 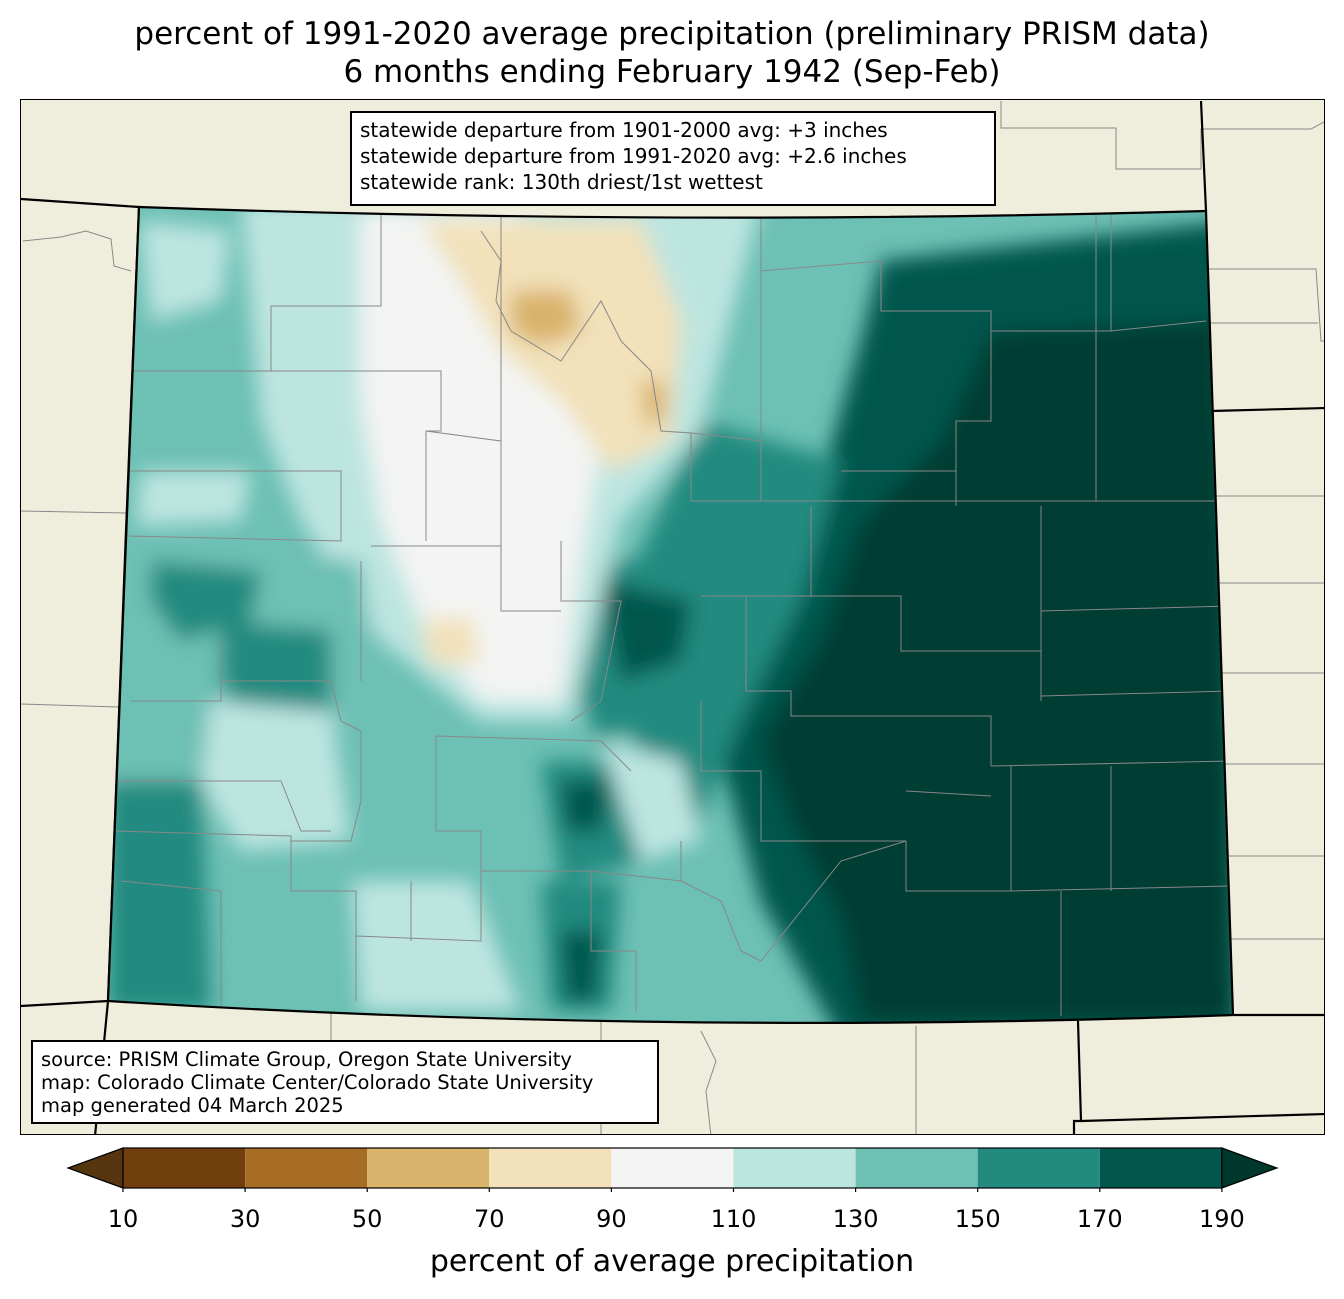 What do you see at coordinates (561, 182) in the screenshot?
I see `stats-rank: statewide rank: 130th driest/1st wettest` at bounding box center [561, 182].